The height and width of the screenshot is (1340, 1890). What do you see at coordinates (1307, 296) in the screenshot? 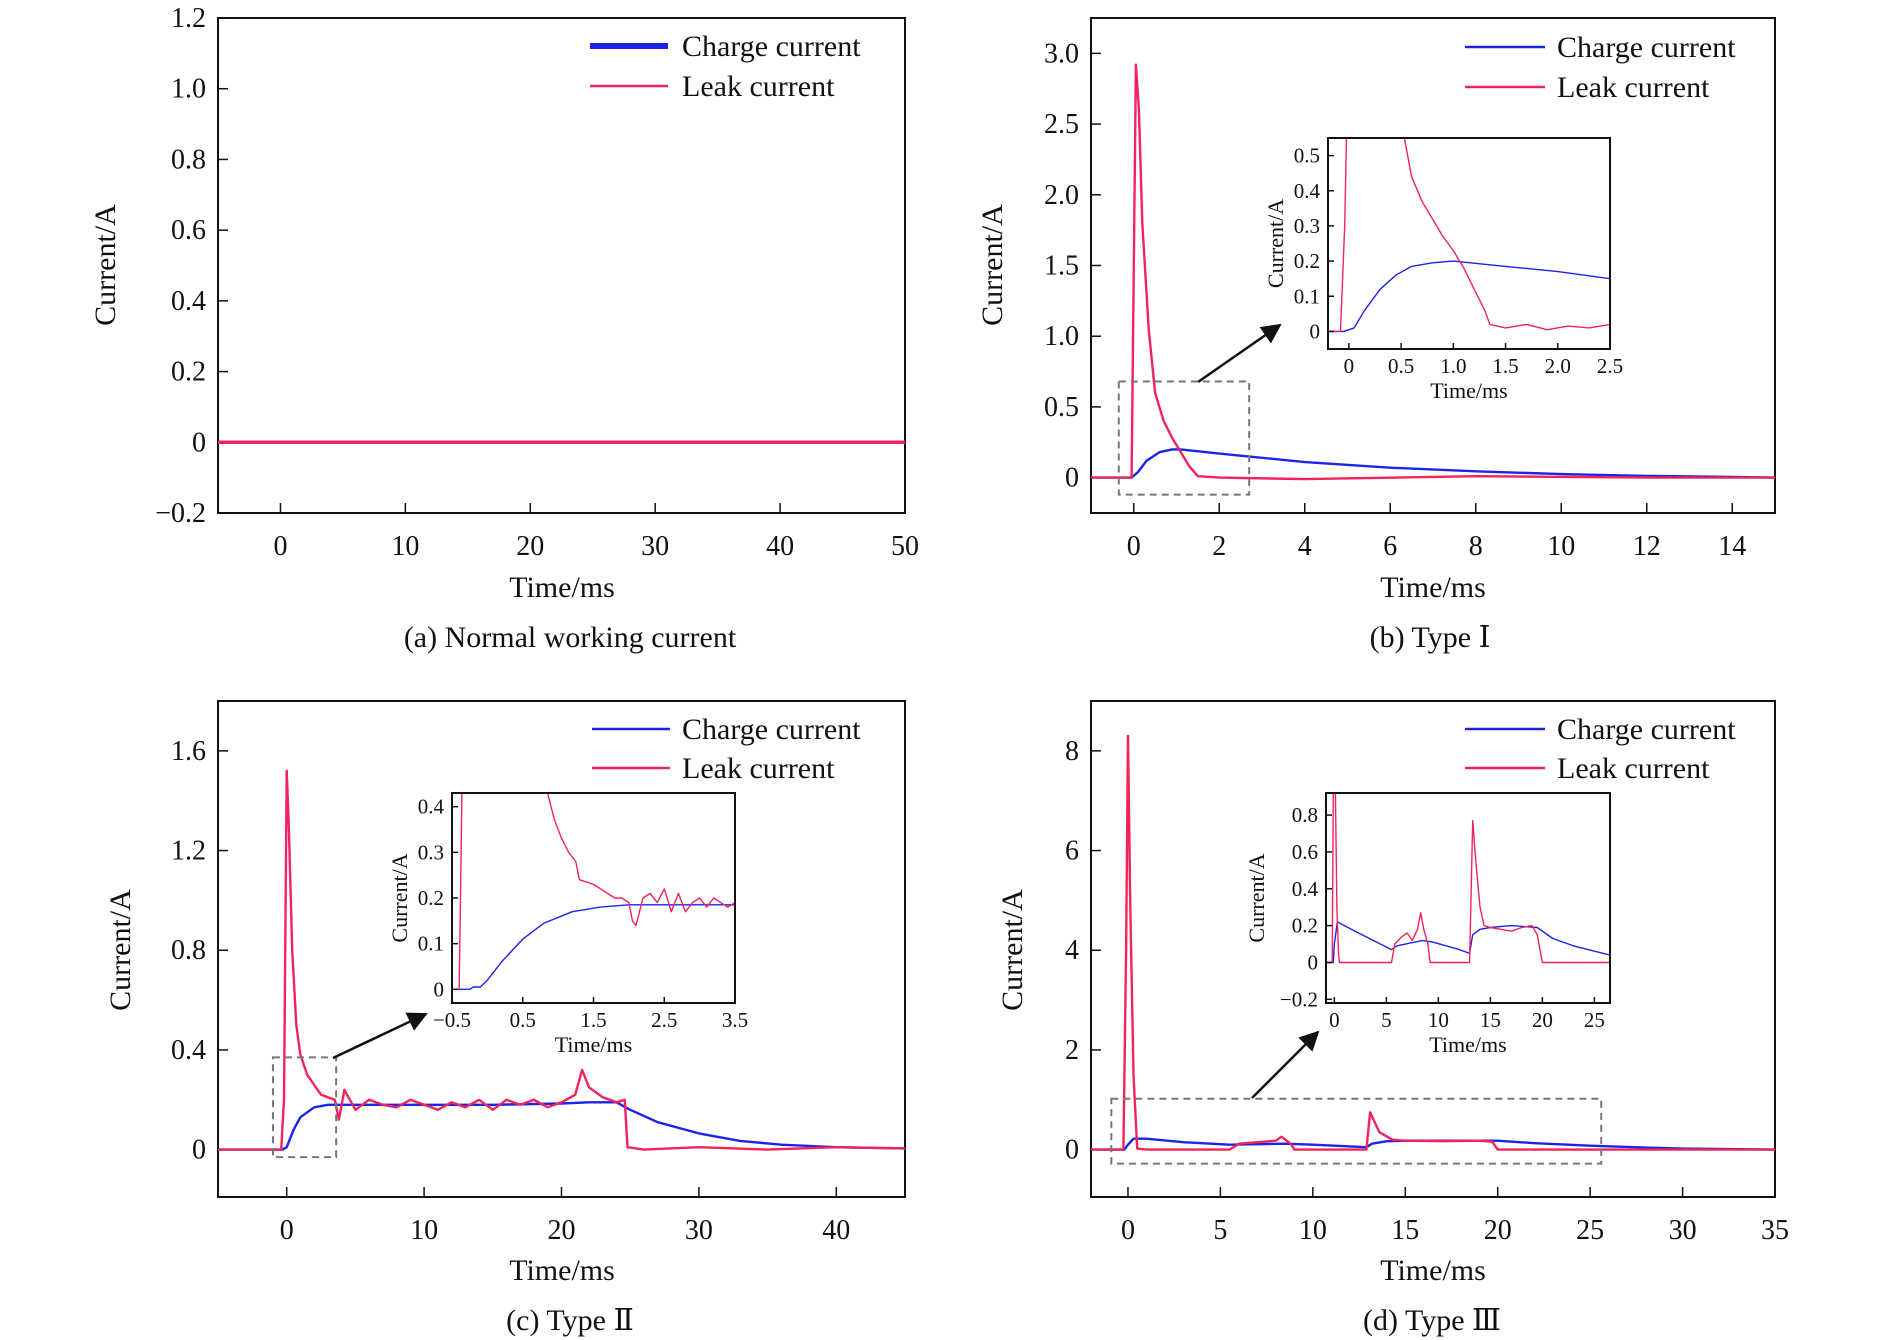
I see `panel-b-inset-y-tick-label: 0.1` at bounding box center [1307, 296].